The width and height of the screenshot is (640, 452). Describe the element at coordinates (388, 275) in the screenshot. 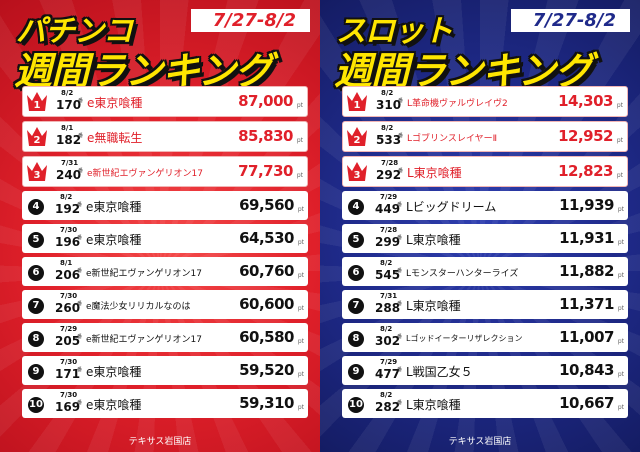

I see `machine-number: 545` at that location.